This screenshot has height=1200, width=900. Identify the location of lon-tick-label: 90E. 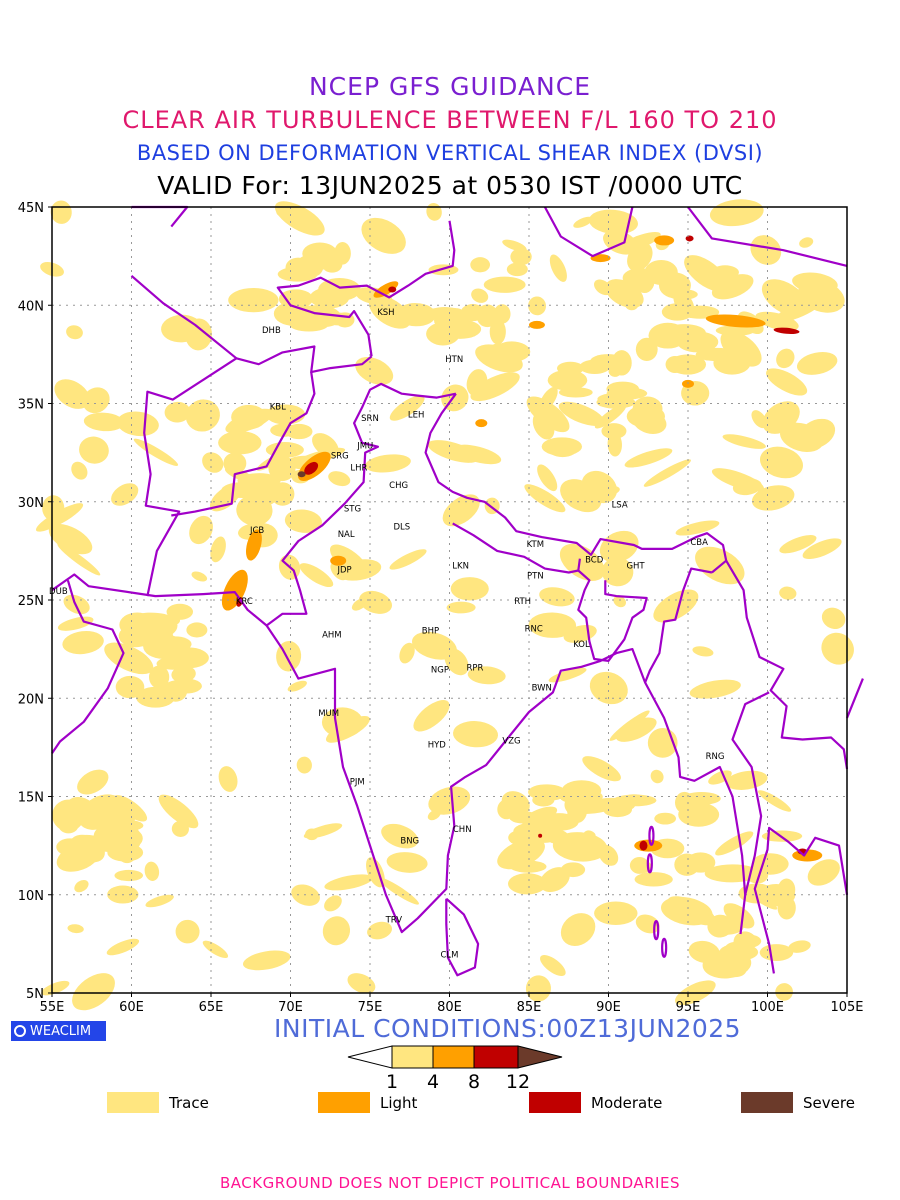
(608, 1007).